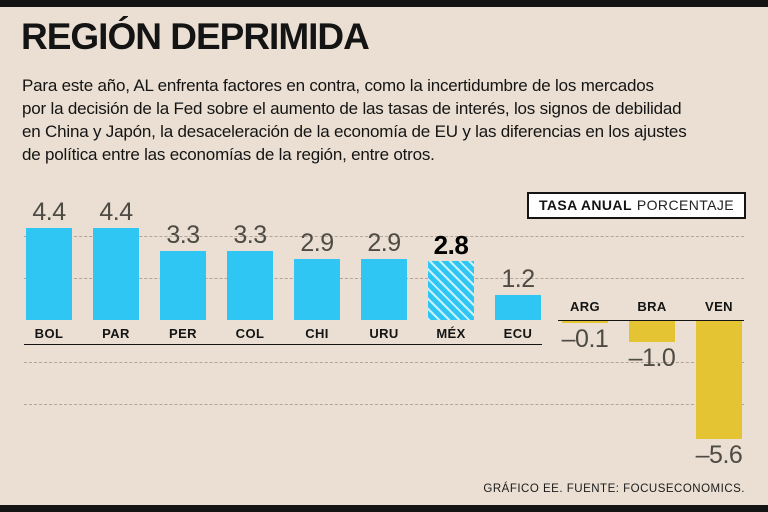  Describe the element at coordinates (652, 358) in the screenshot. I see `bar-value-BRA: –1.0` at that location.